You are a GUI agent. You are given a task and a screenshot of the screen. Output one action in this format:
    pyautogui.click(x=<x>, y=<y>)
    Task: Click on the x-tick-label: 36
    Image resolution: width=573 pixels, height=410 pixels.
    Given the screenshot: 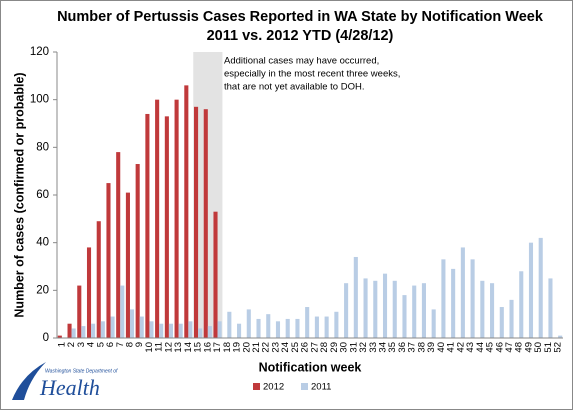 What is the action you would take?
    pyautogui.click(x=402, y=347)
    